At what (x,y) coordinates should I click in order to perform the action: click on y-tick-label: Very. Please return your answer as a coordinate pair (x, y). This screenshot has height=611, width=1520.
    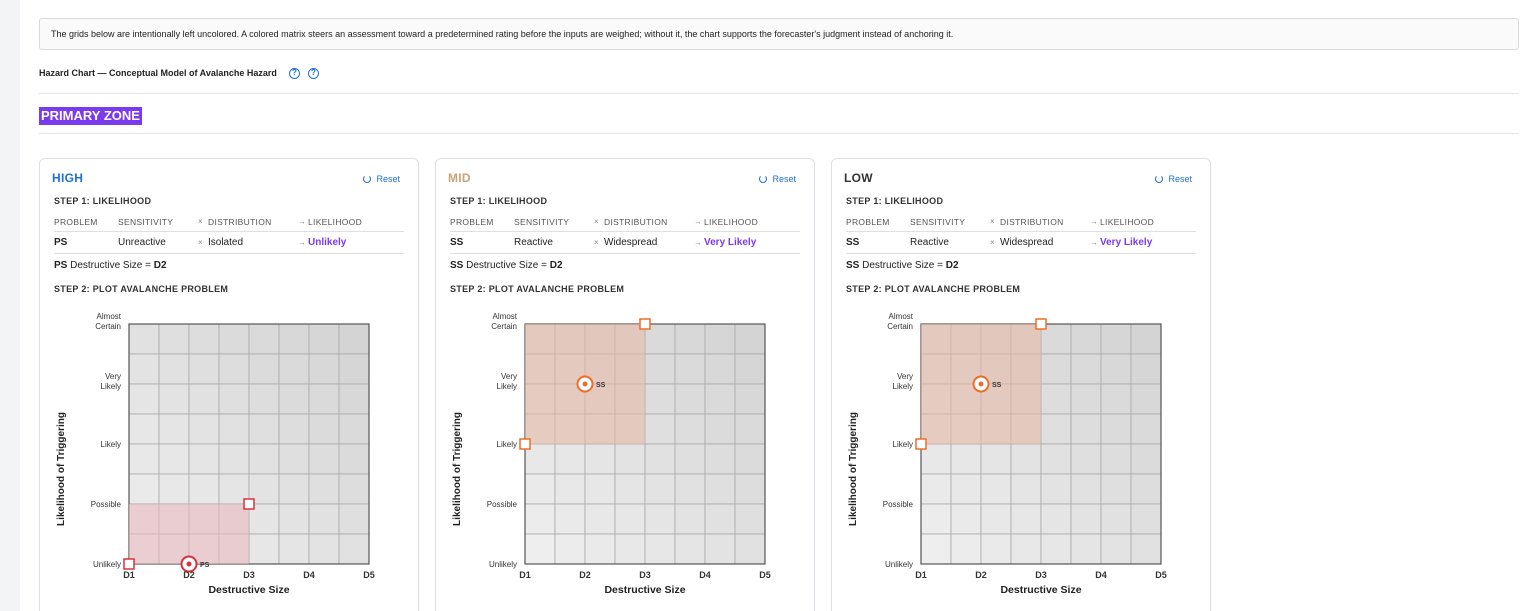
    Looking at the image, I should click on (509, 376).